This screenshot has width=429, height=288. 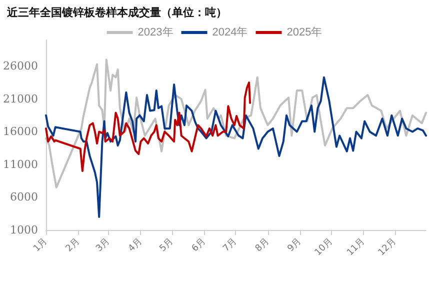 I want to click on x-tick-label: 4月, so click(x=135, y=245).